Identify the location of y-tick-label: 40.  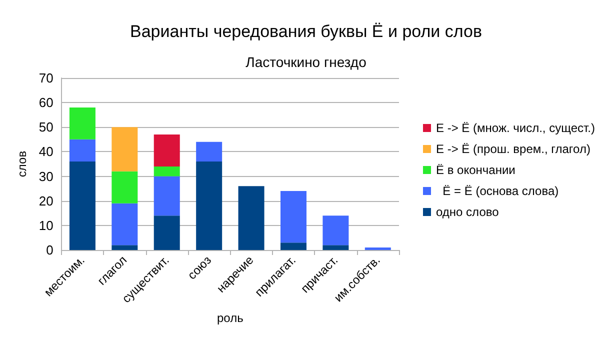
(46, 152).